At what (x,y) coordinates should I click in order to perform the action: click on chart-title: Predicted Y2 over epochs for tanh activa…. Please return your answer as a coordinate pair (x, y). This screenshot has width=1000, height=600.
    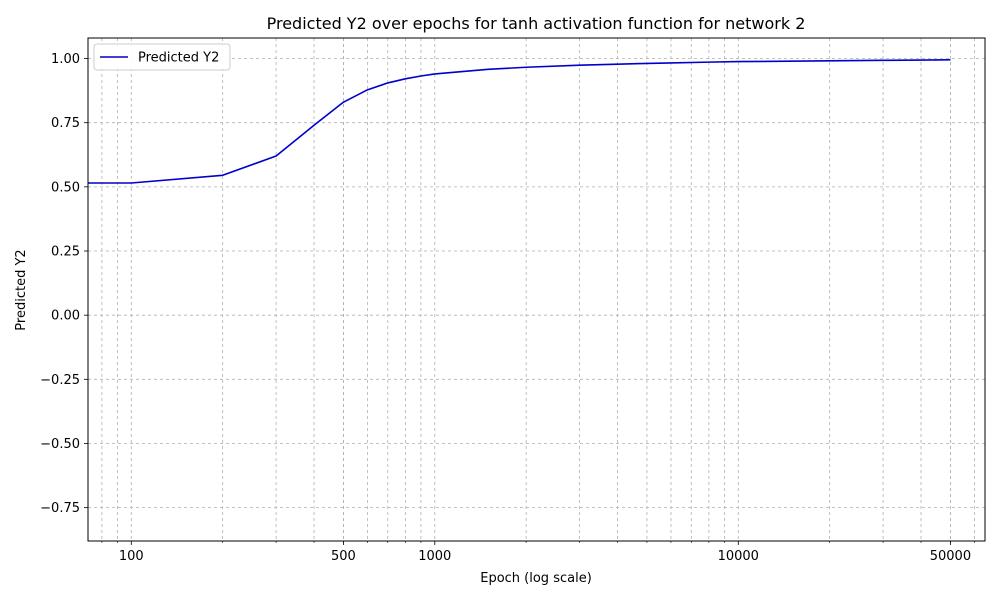
    Looking at the image, I should click on (536, 23).